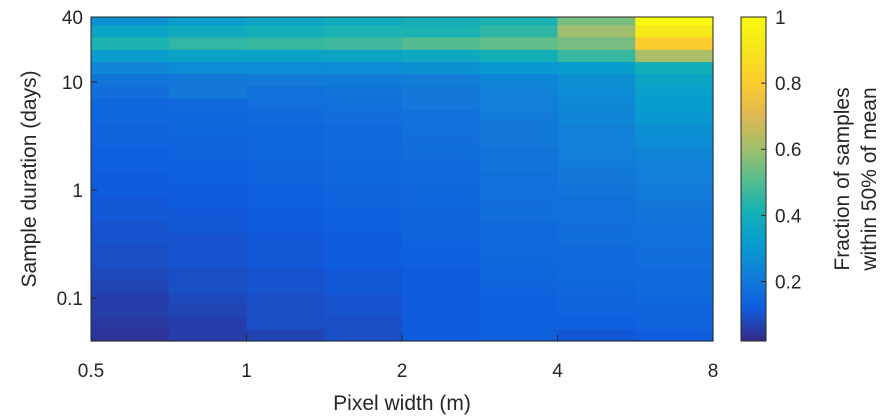 The width and height of the screenshot is (888, 417). Describe the element at coordinates (398, 358) in the screenshot. I see `x-axis-ticks: 0.5 1 2 4 8` at that location.